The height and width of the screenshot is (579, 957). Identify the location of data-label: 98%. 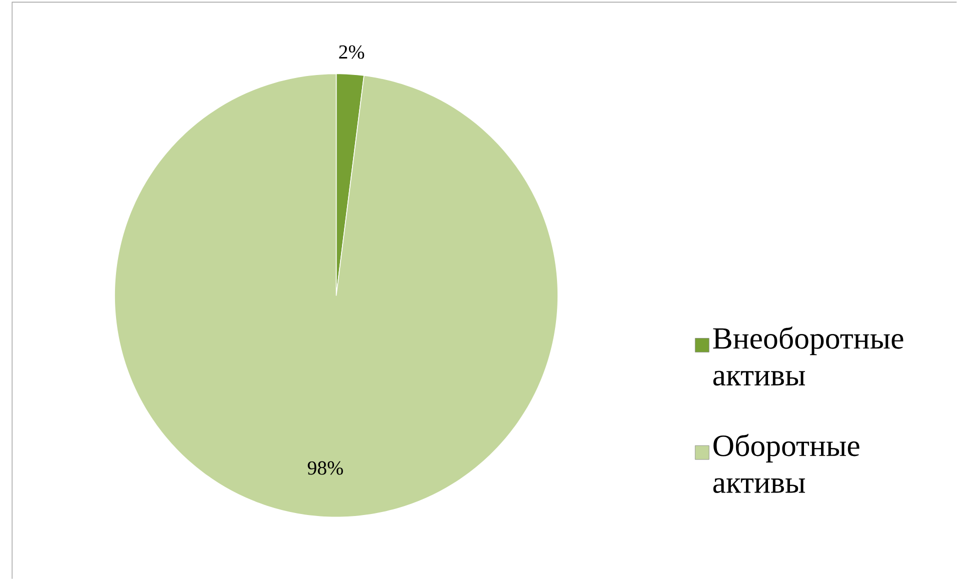
(325, 468).